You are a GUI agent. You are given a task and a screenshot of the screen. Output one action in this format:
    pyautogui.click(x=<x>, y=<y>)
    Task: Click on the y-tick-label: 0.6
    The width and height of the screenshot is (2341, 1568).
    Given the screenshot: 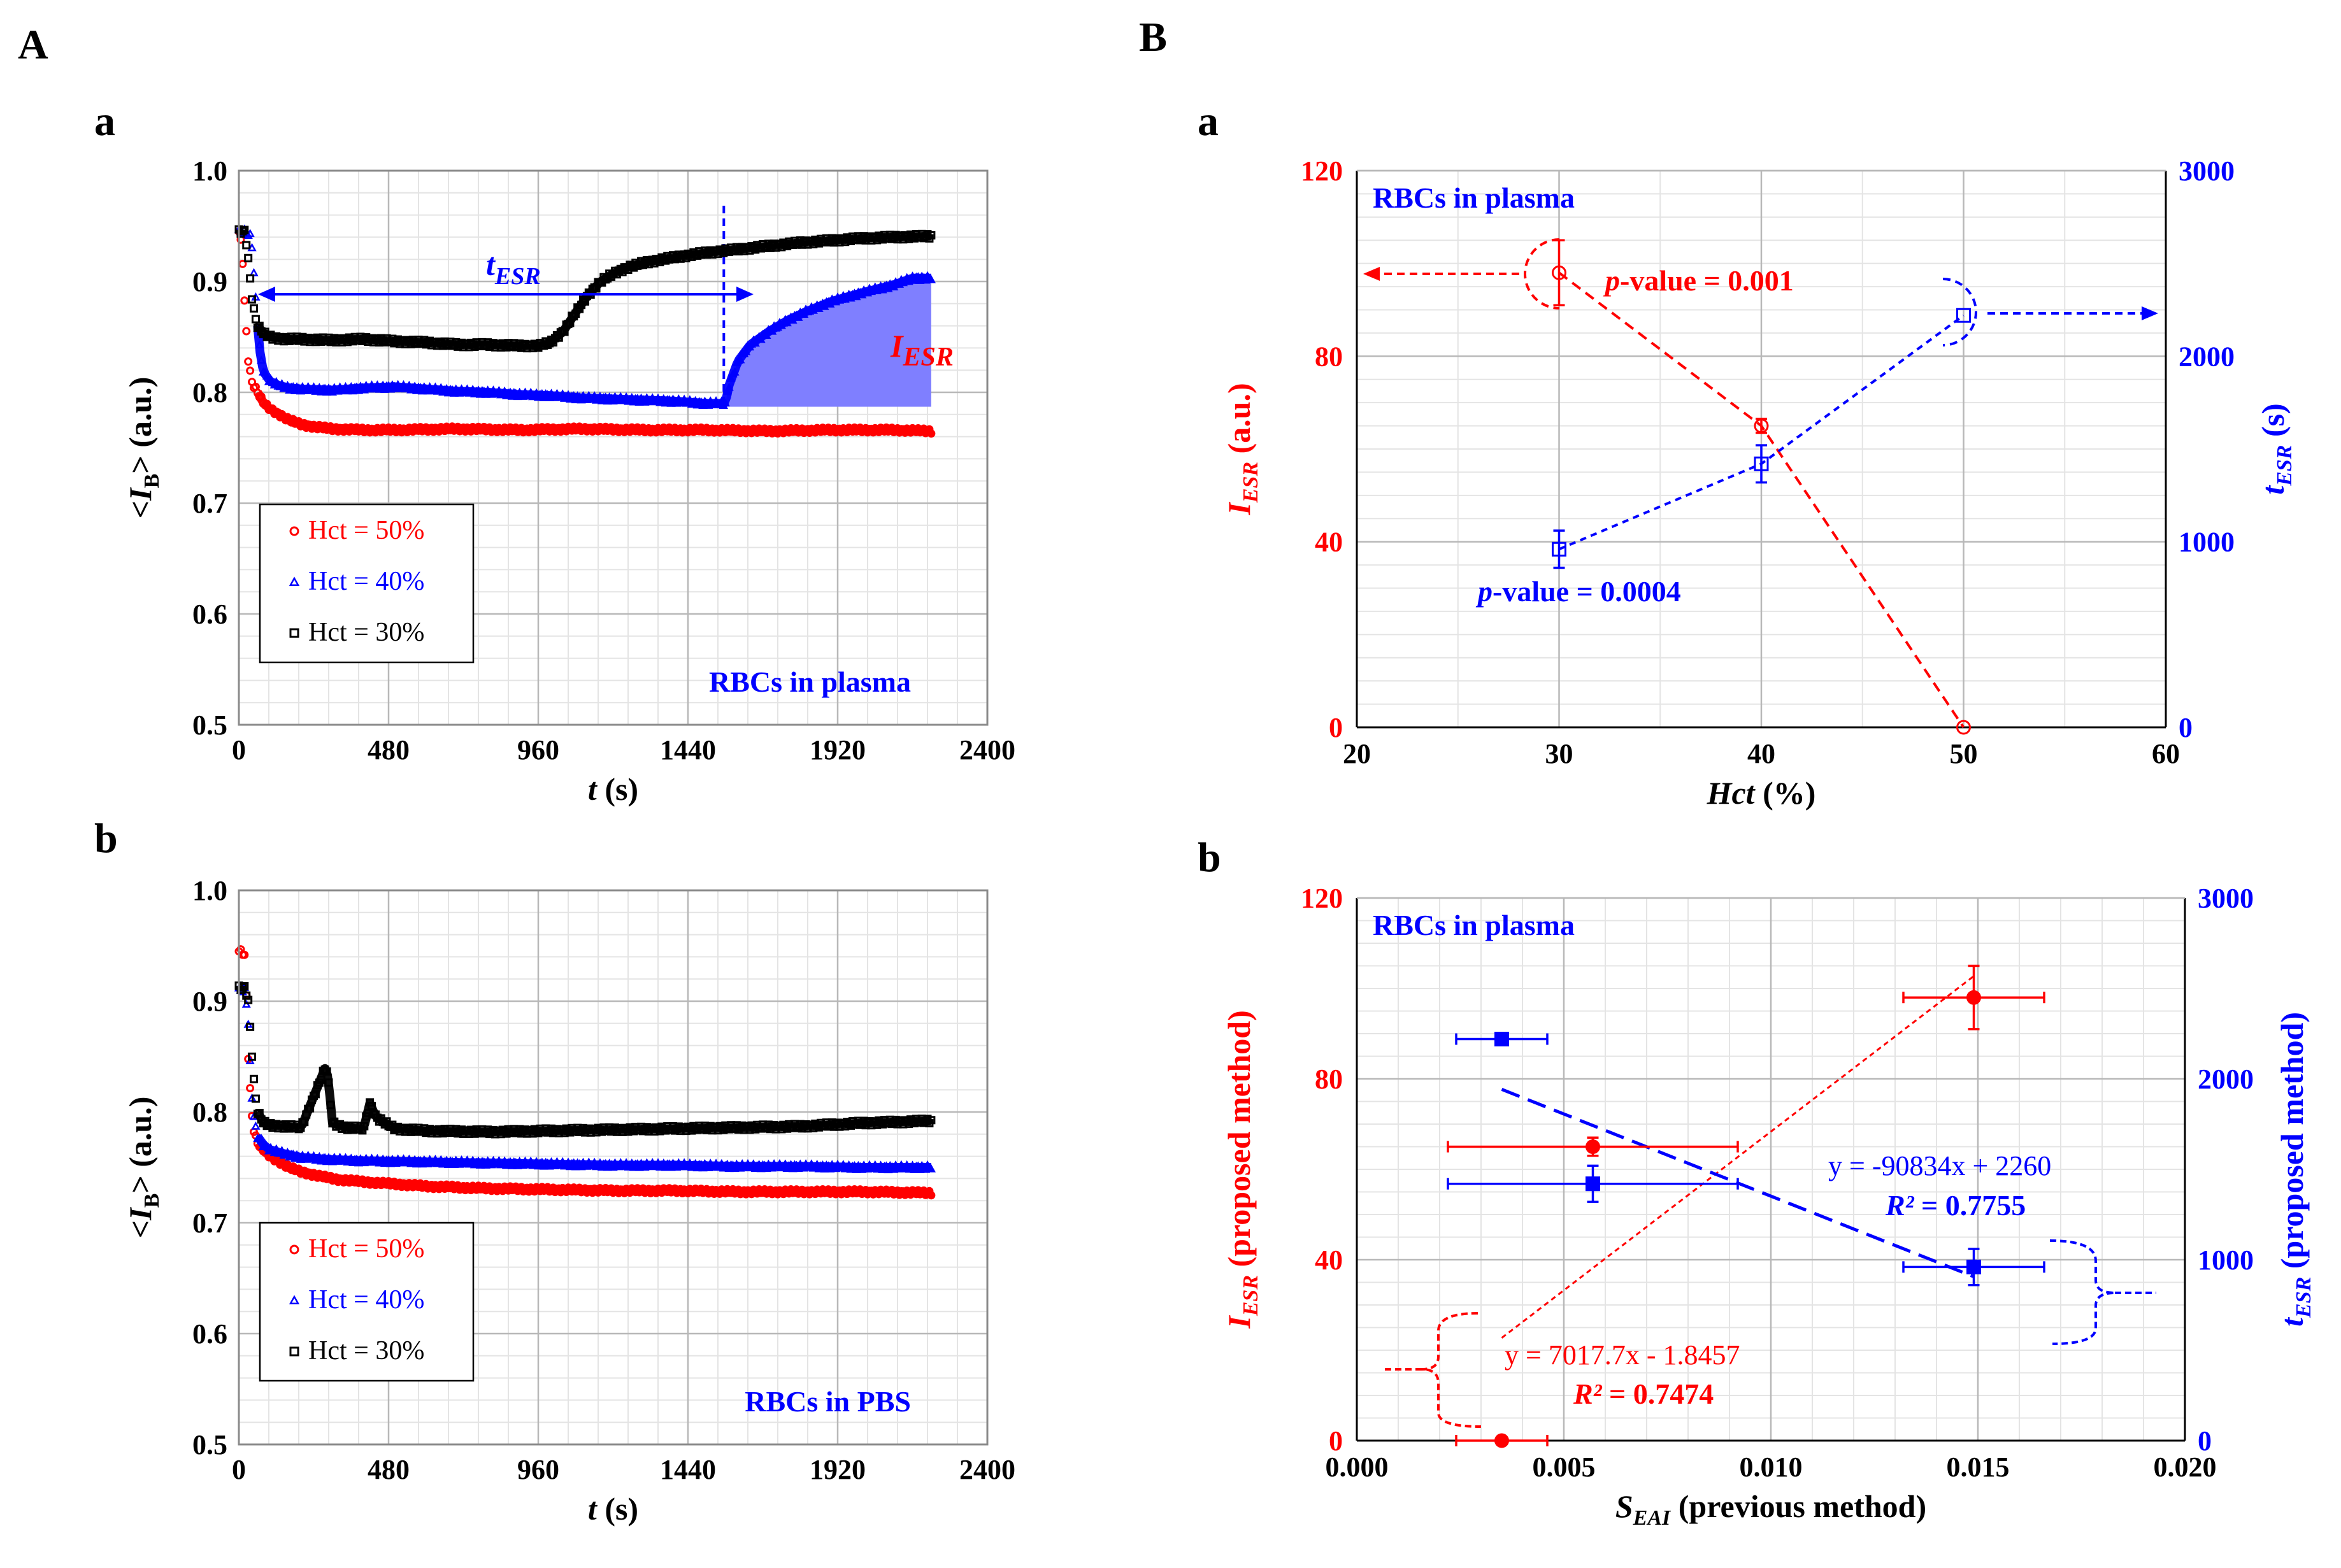 What is the action you would take?
    pyautogui.click(x=209, y=614)
    